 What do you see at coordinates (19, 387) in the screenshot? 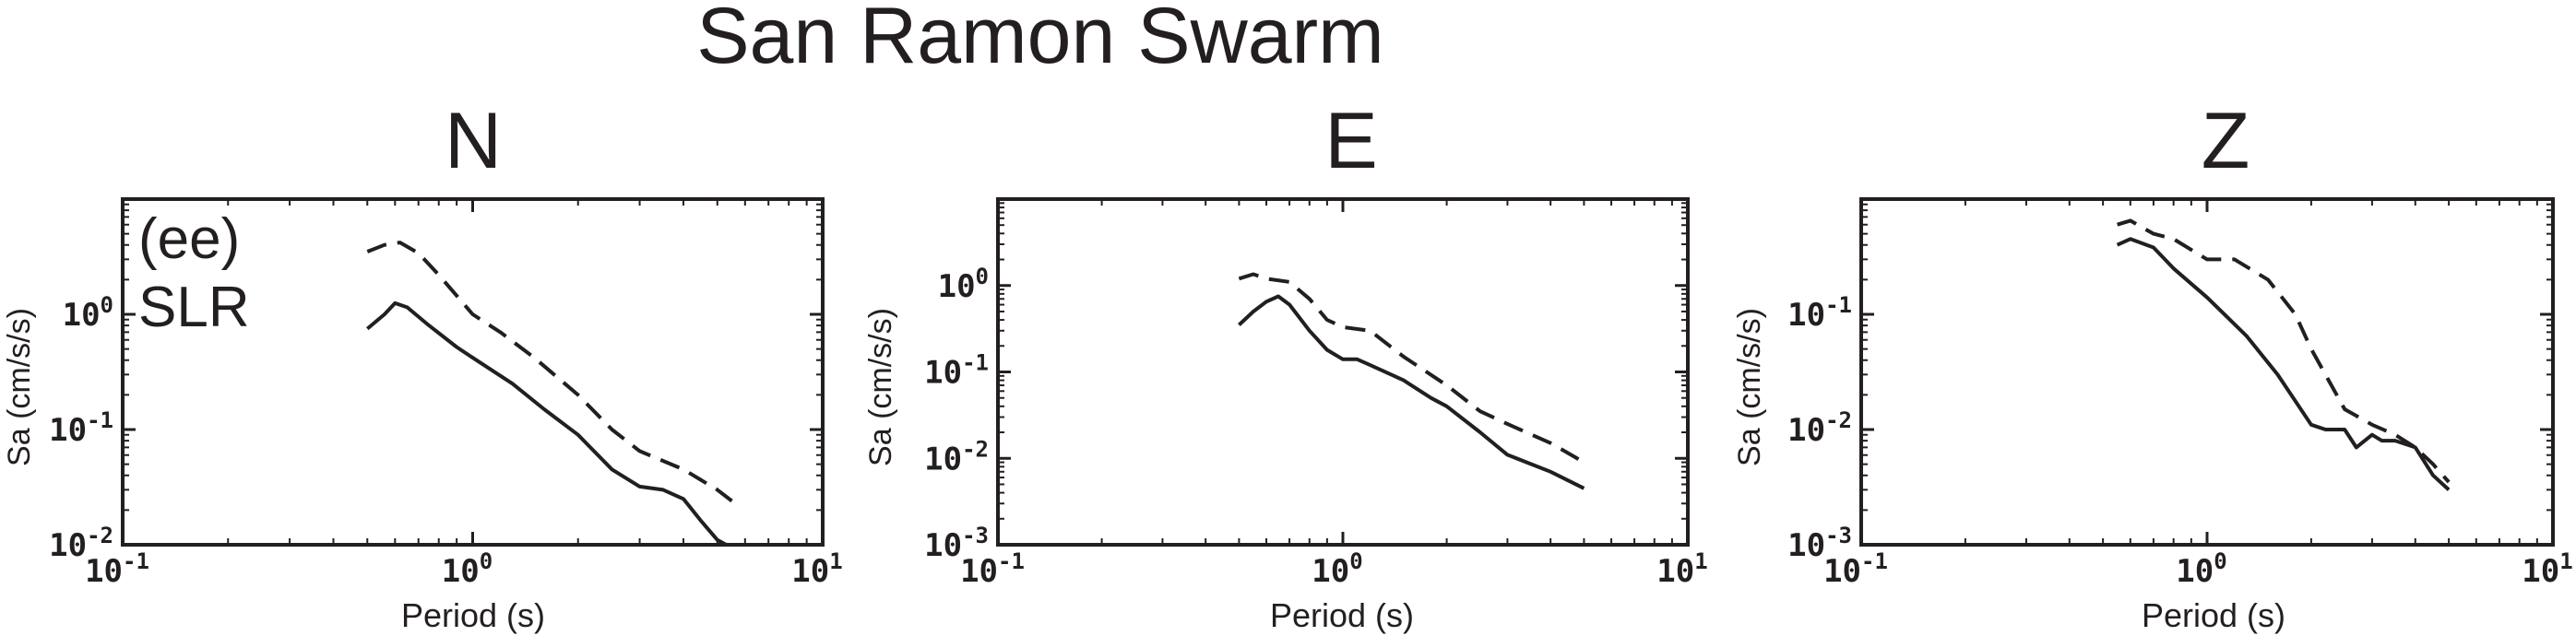
I see `y-axis-label-n: Sa (cm/s/s)` at bounding box center [19, 387].